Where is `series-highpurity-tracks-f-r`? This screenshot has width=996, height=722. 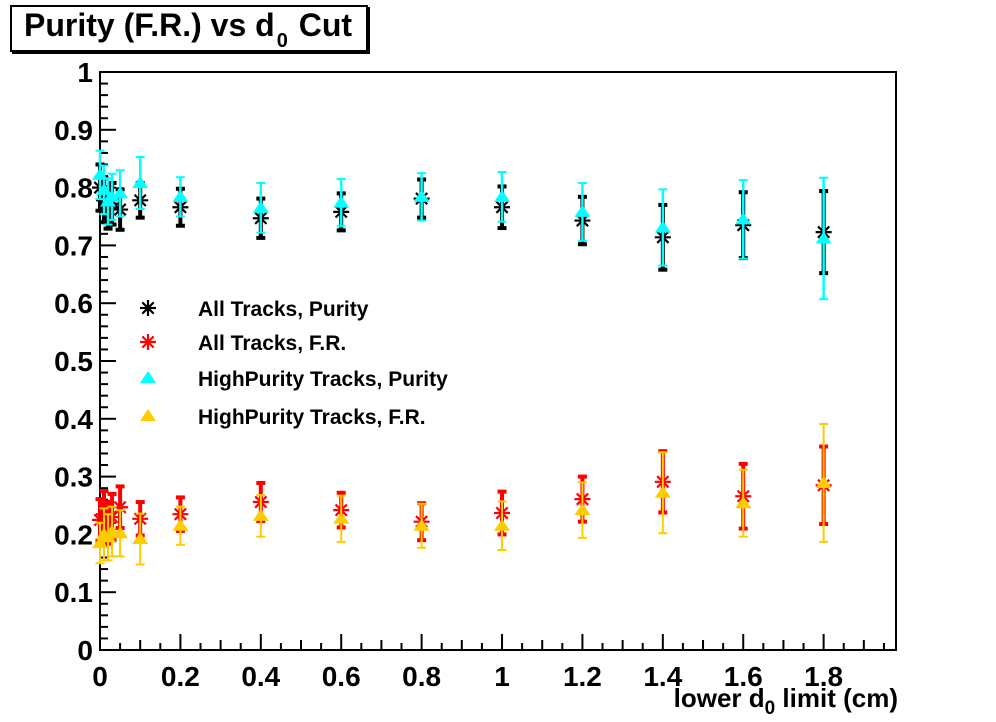
series-highpurity-tracks-f-r is located at coordinates (462, 494).